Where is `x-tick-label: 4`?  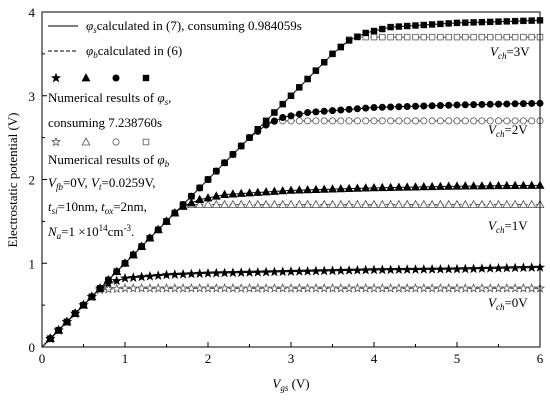 x-tick-label: 4 is located at coordinates (374, 358).